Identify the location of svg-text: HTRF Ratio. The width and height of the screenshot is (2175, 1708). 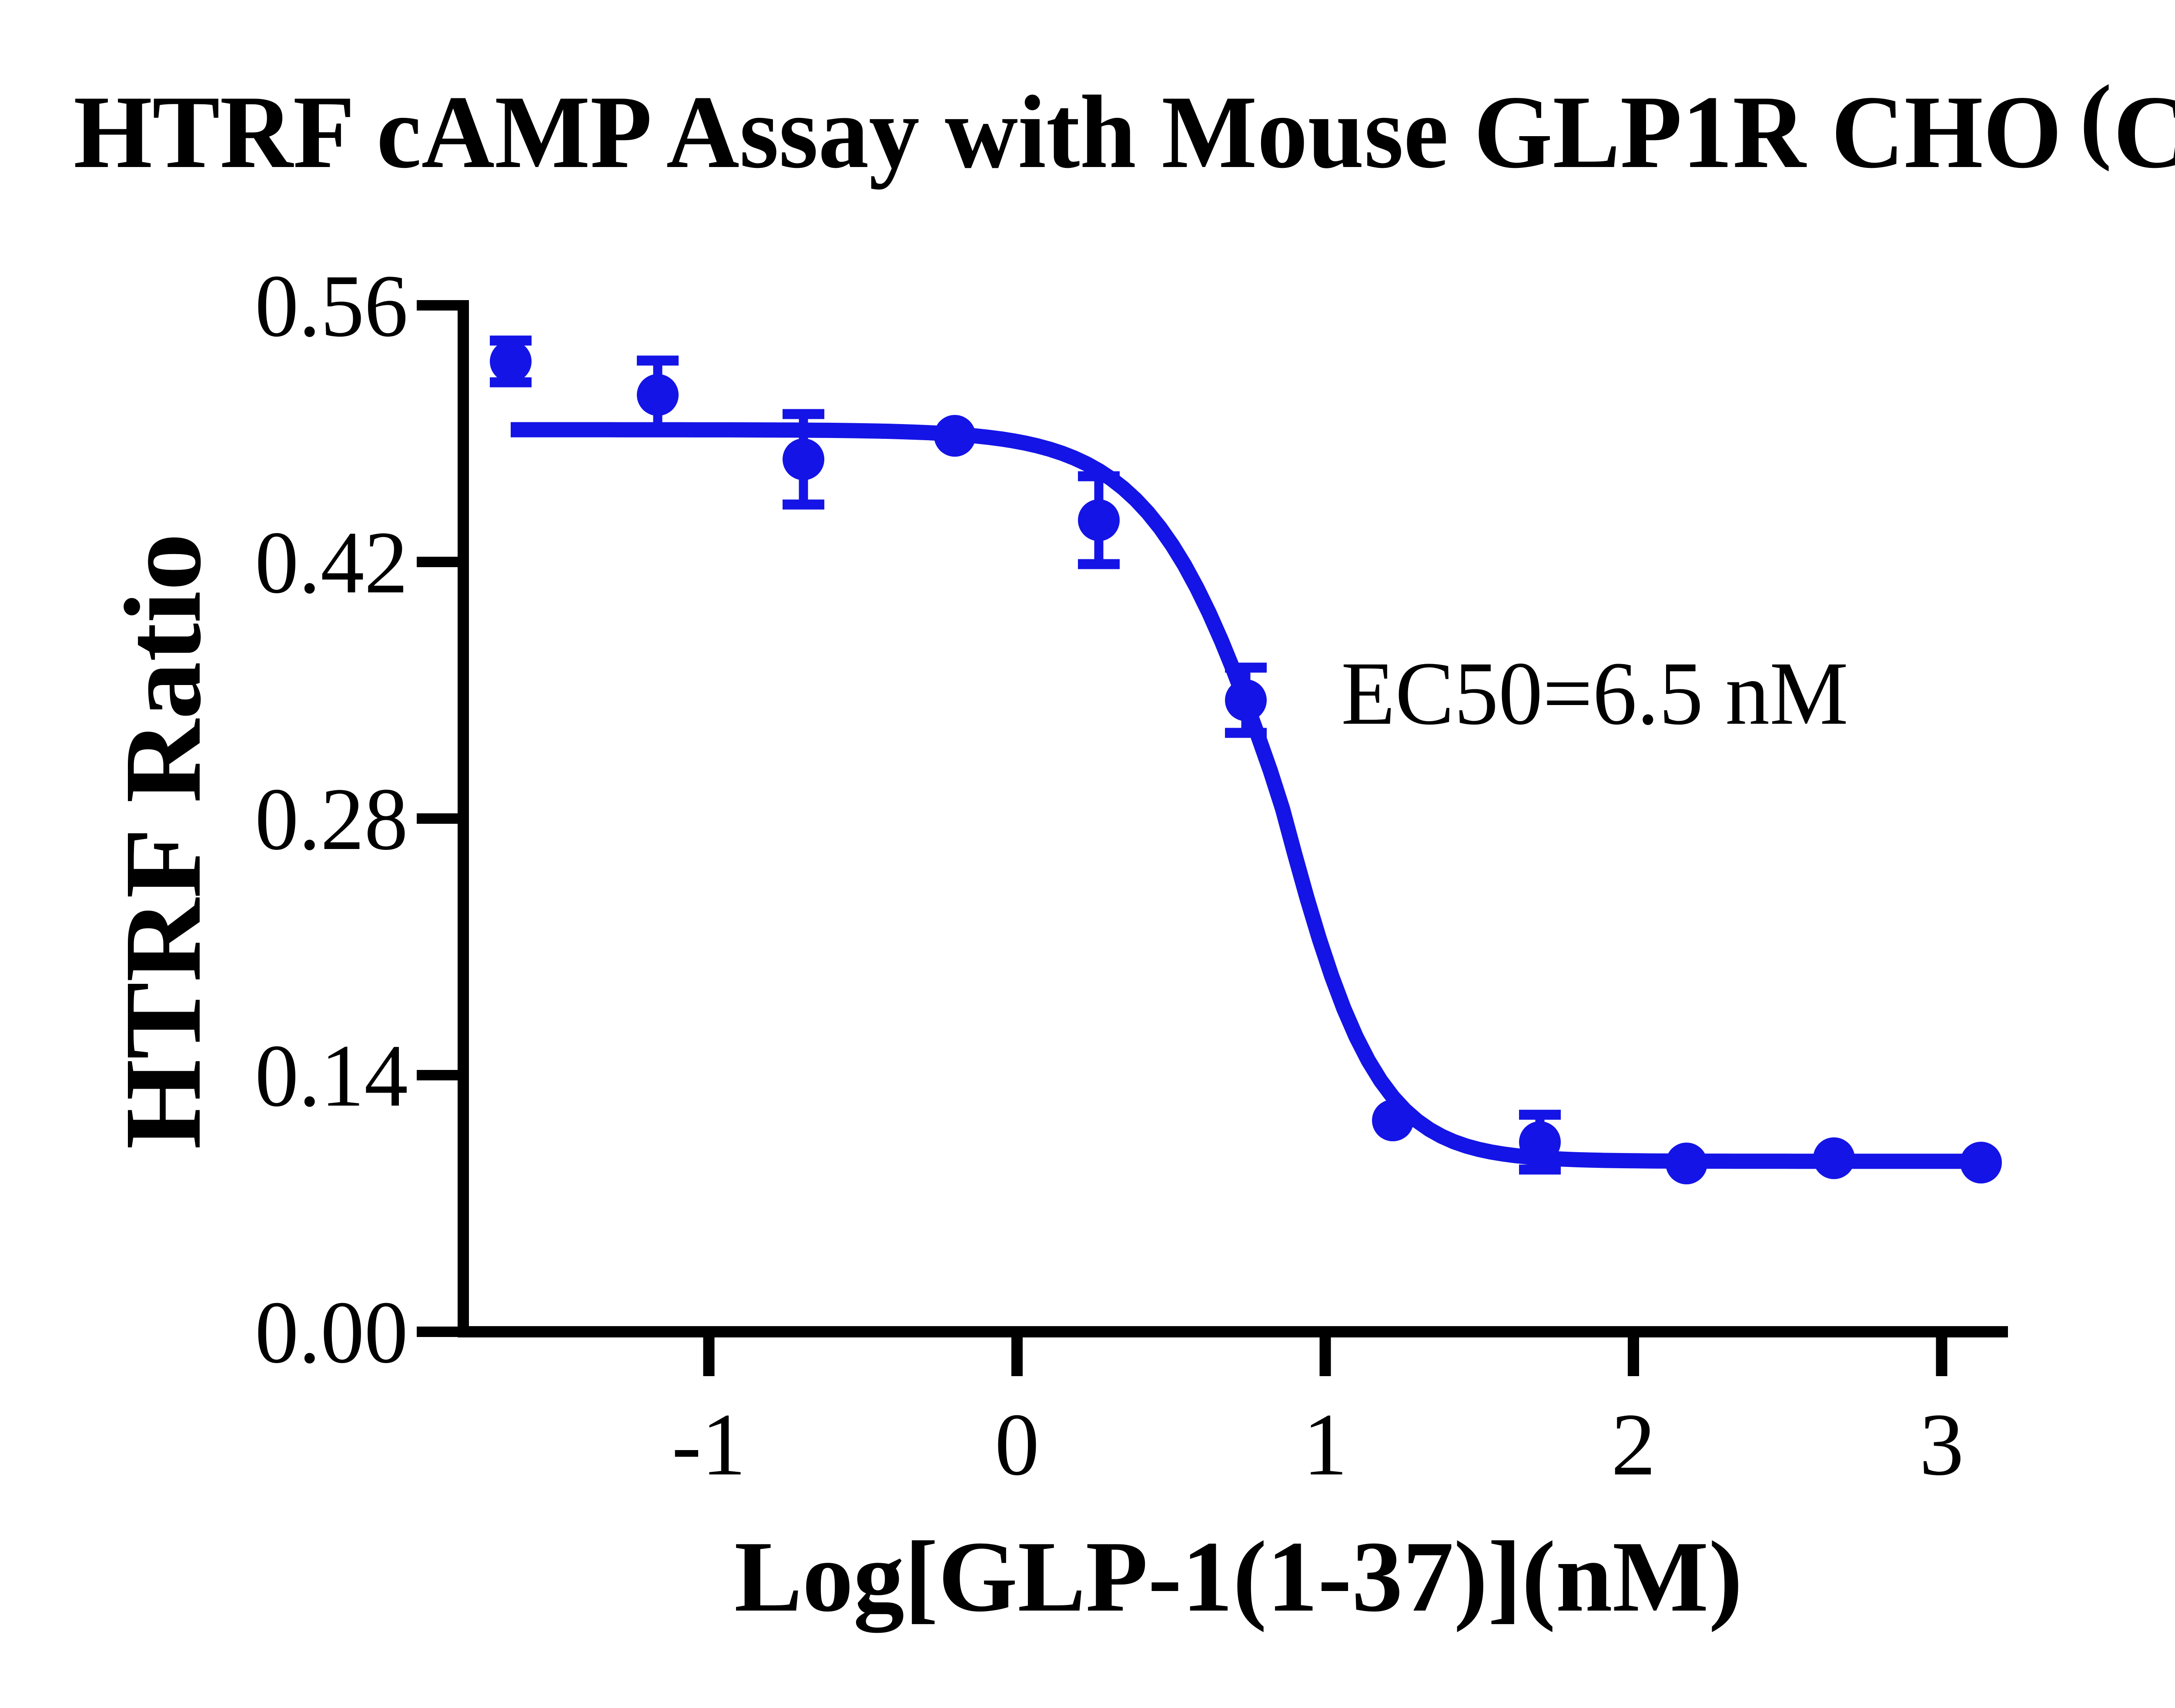
(163, 841).